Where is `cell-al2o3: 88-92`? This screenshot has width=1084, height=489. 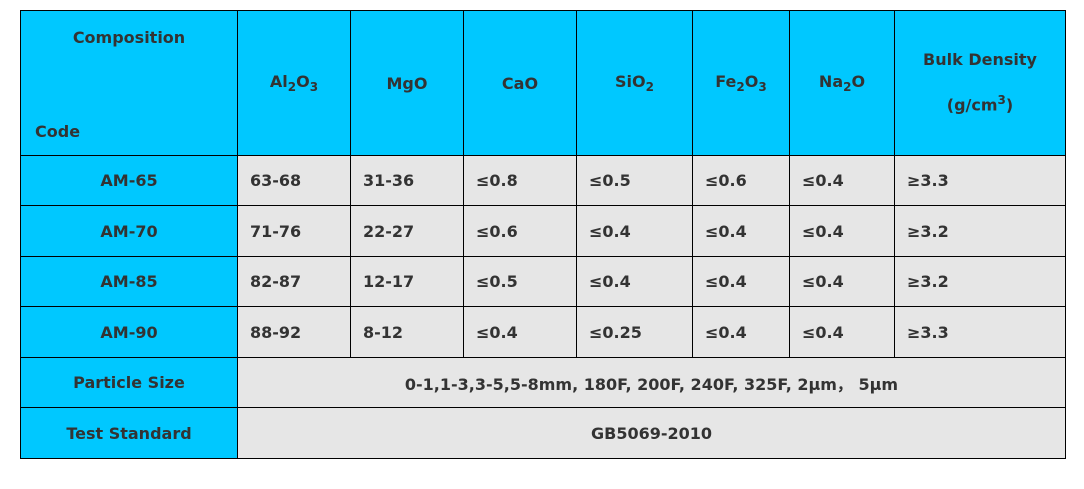 cell-al2o3: 88-92 is located at coordinates (294, 332).